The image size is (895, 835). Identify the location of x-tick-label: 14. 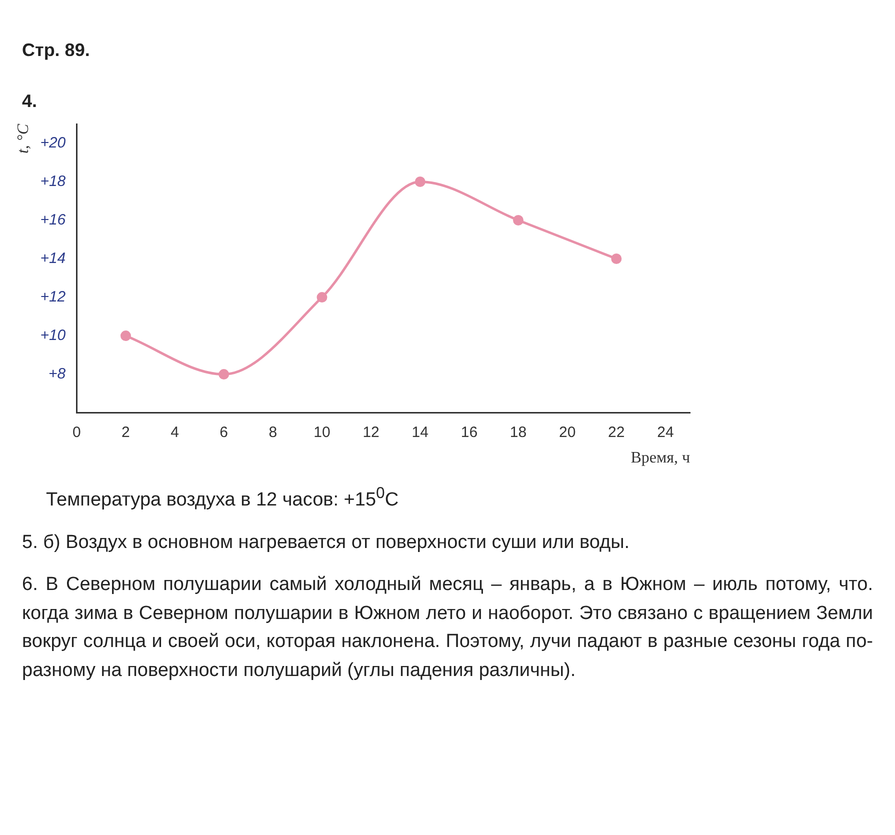
(420, 432).